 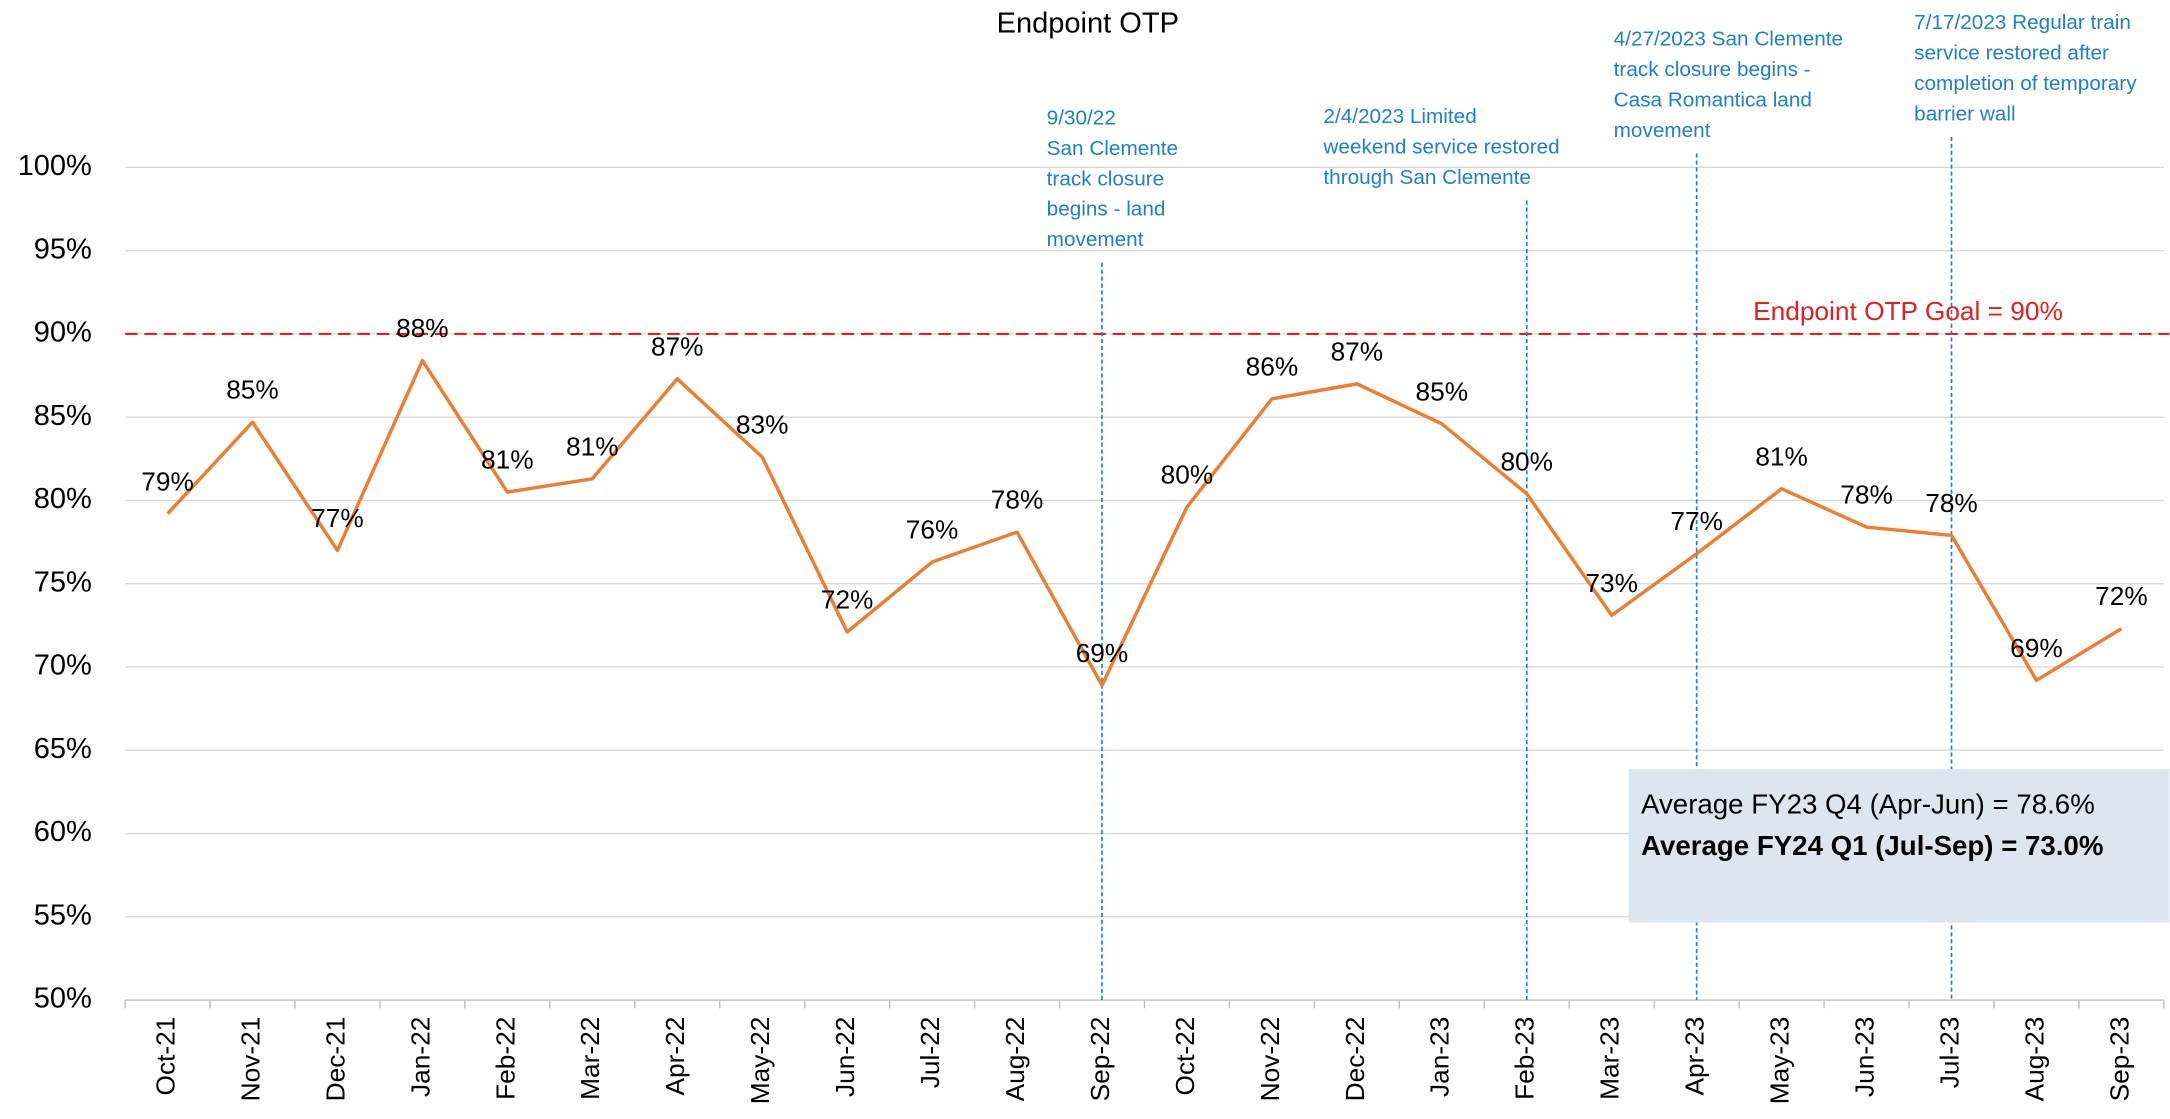 What do you see at coordinates (1964, 113) in the screenshot?
I see `annotation-text: barrier wall` at bounding box center [1964, 113].